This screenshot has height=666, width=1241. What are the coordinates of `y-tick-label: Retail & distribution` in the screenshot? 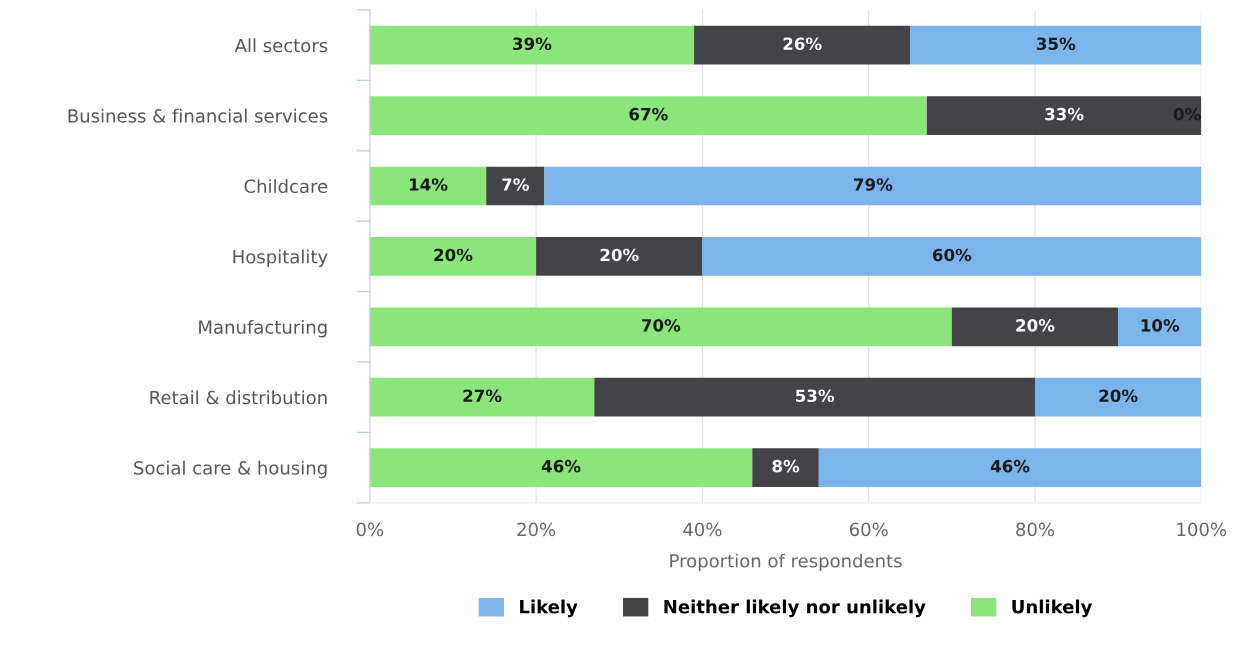 It's located at (238, 397).